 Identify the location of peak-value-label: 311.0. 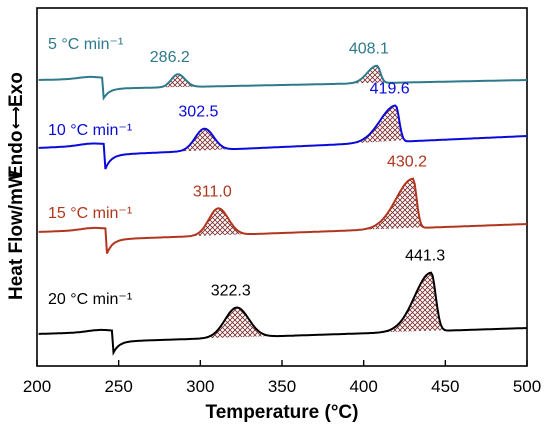
(212, 191).